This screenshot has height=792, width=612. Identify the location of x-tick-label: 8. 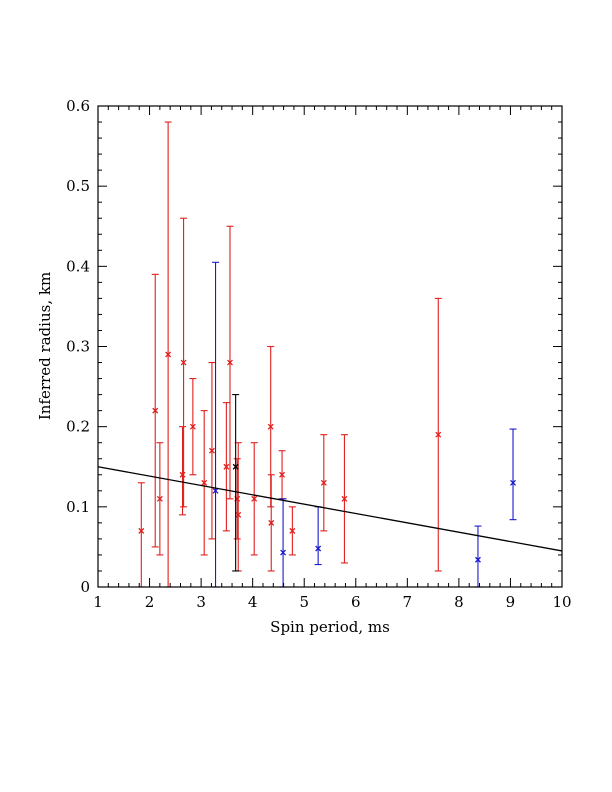
(459, 602).